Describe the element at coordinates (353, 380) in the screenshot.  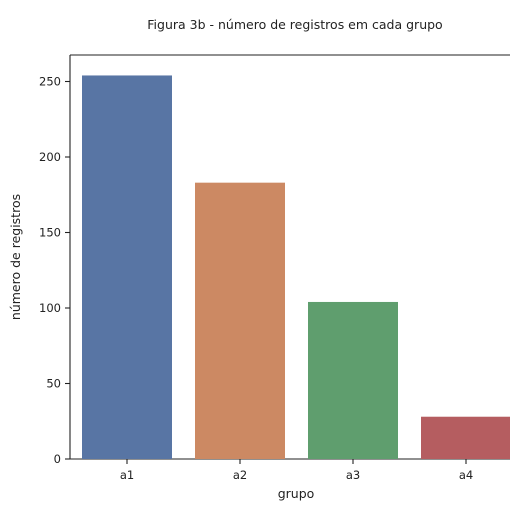
I see `bar-a3` at that location.